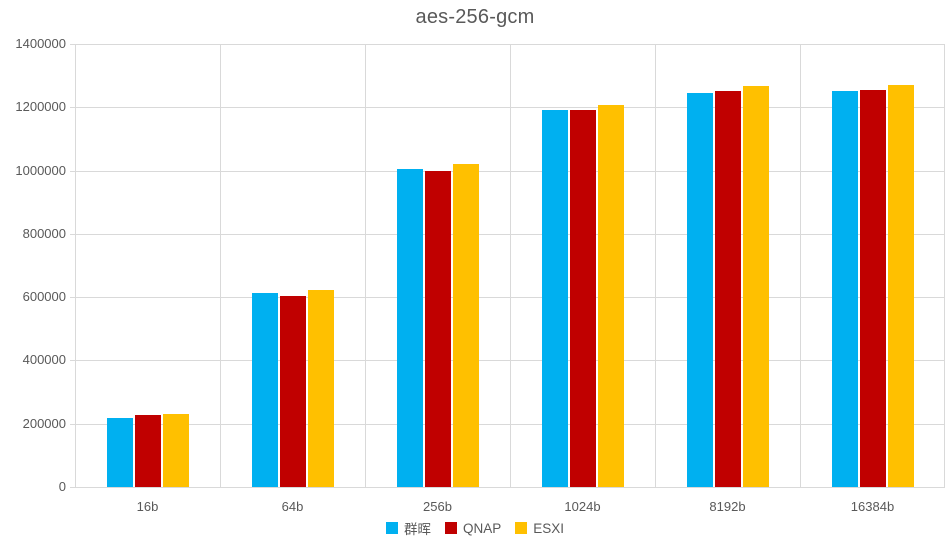 This screenshot has height=546, width=950. Describe the element at coordinates (554, 298) in the screenshot. I see `bar-群晖-1024b` at that location.